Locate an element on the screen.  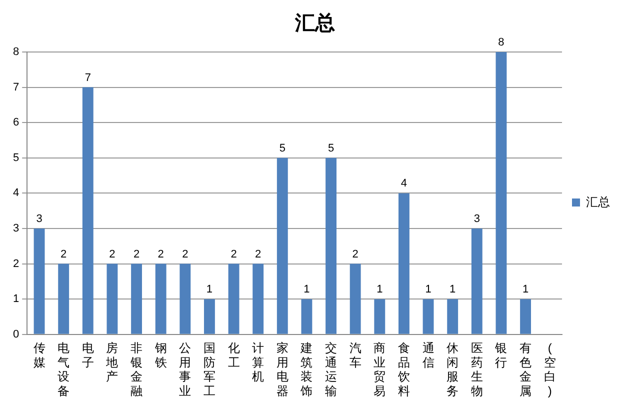
x-tick-label: 家用电器 is located at coordinates (282, 369).